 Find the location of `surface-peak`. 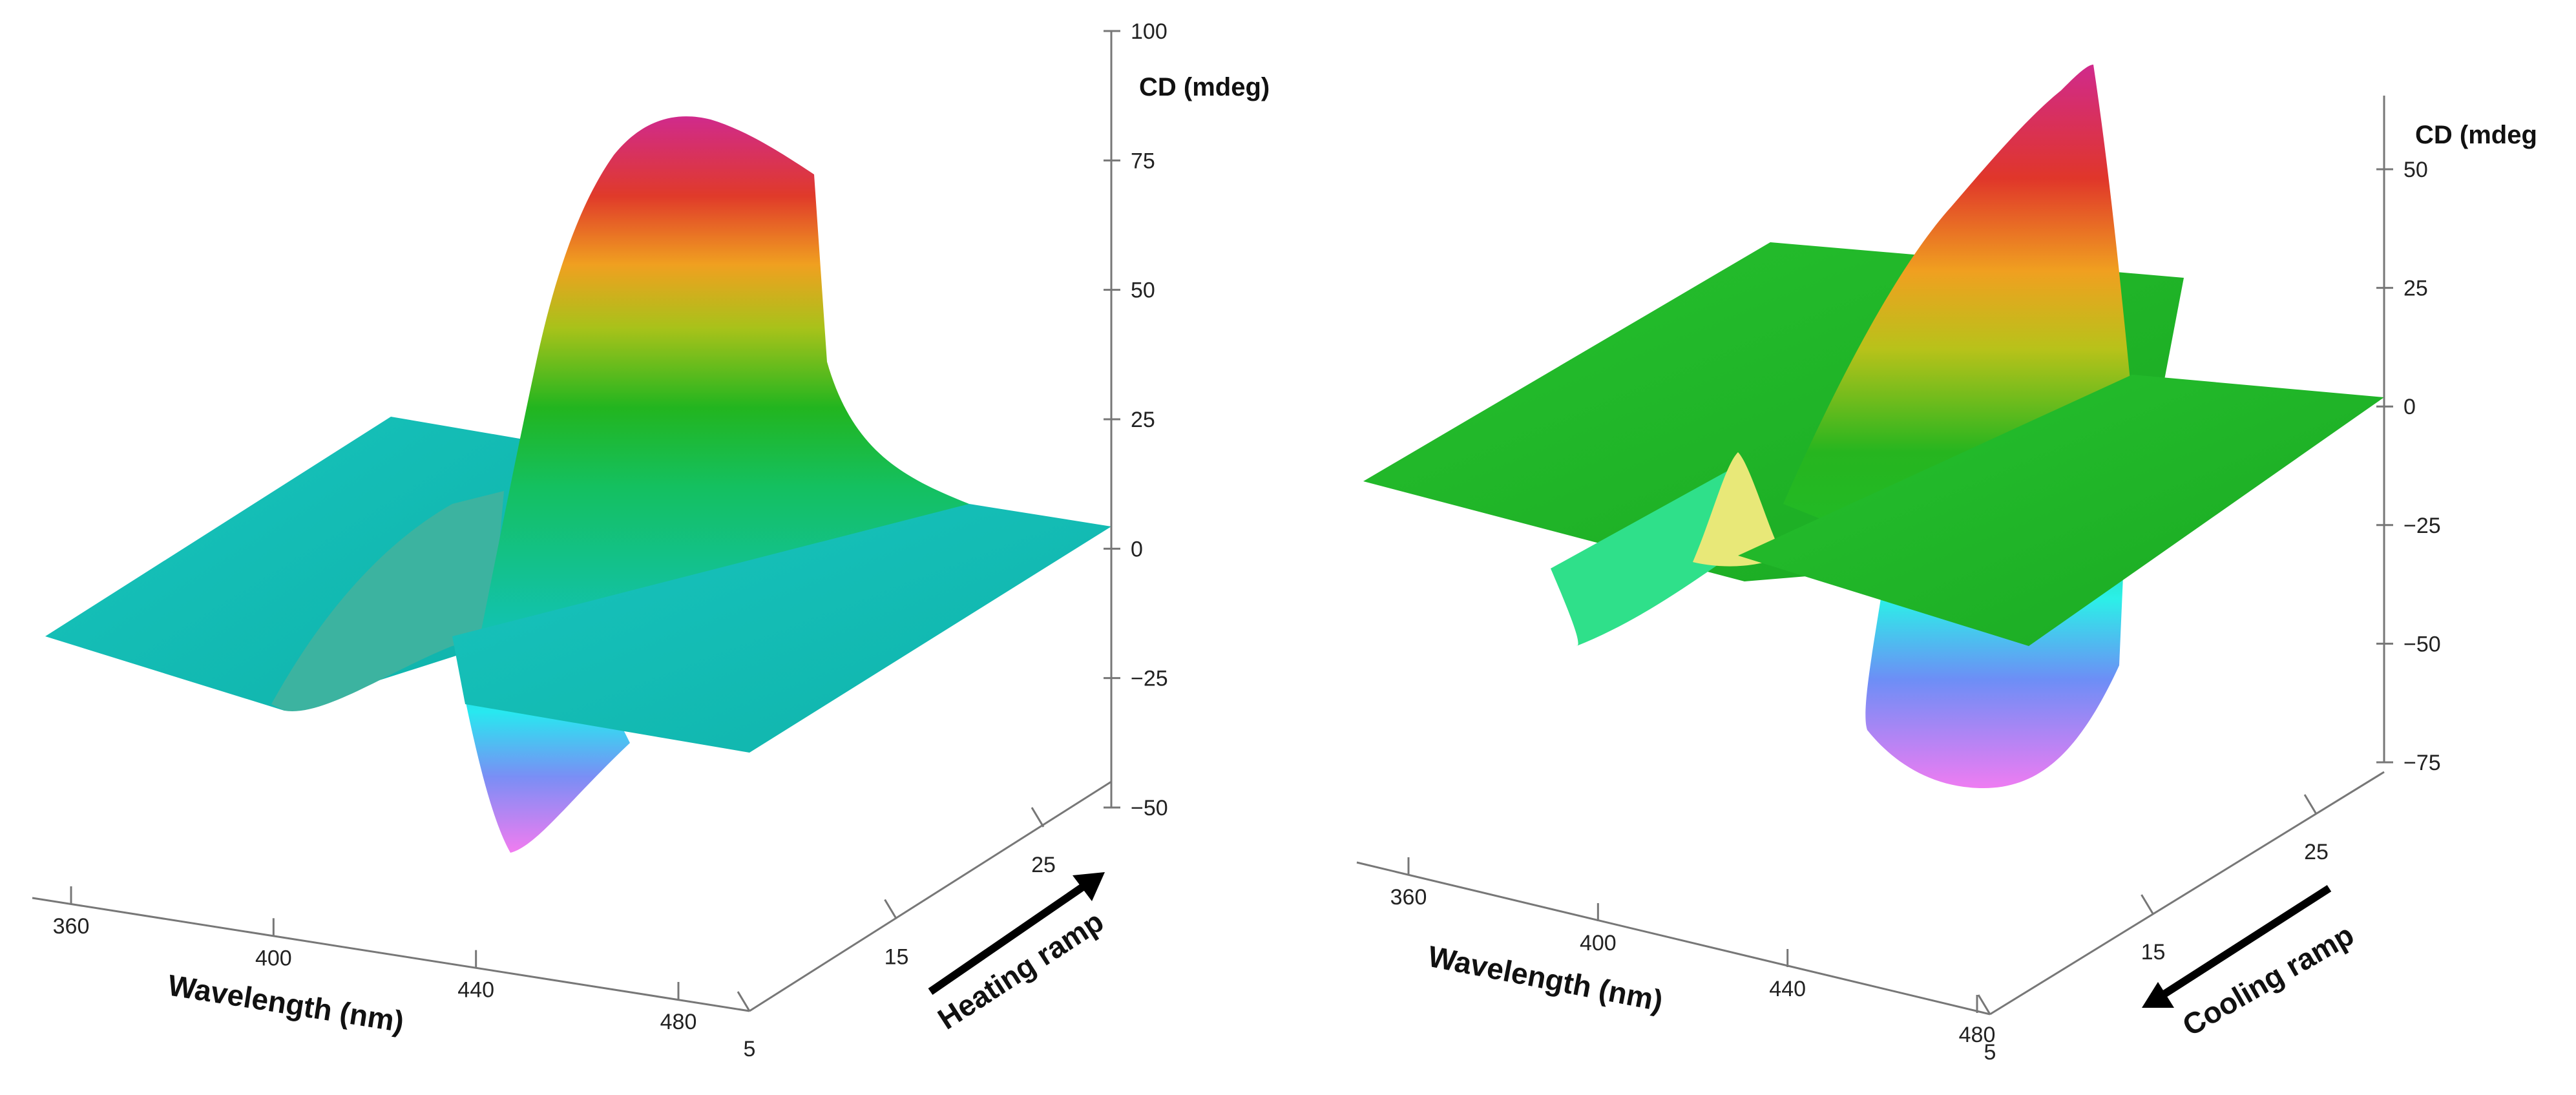

surface-peak is located at coordinates (723, 381).